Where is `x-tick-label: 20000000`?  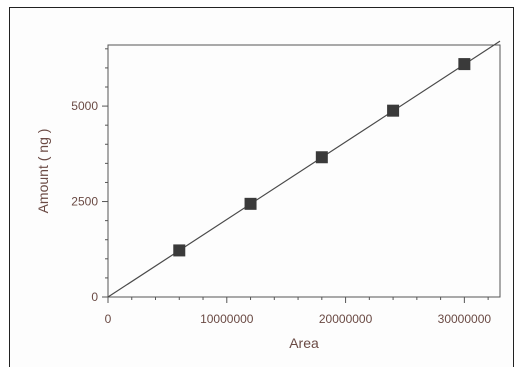 x-tick-label: 20000000 is located at coordinates (346, 319).